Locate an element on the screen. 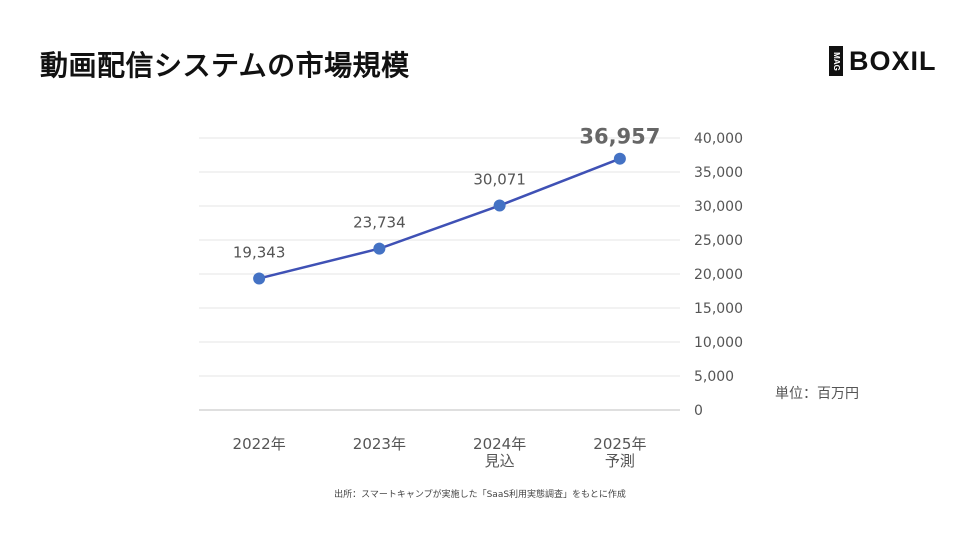  y-tick-label: 10,000 is located at coordinates (718, 343).